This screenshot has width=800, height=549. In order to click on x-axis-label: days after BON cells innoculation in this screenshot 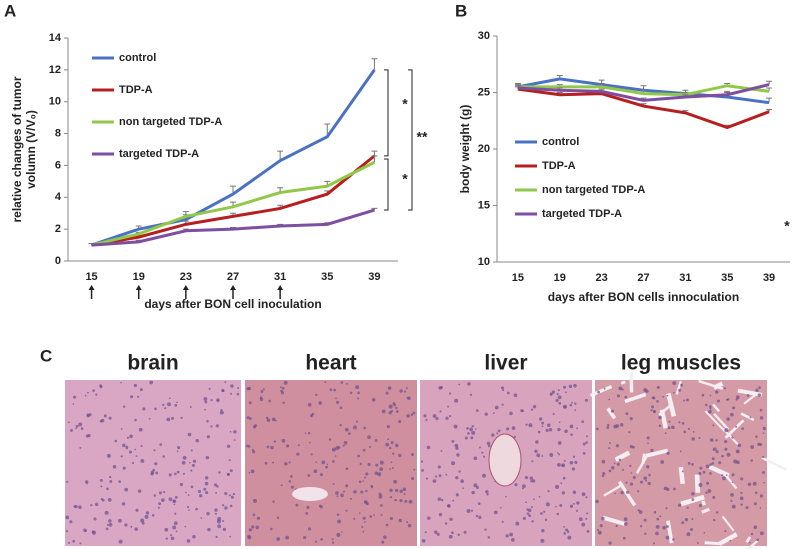, I will do `click(643, 297)`.